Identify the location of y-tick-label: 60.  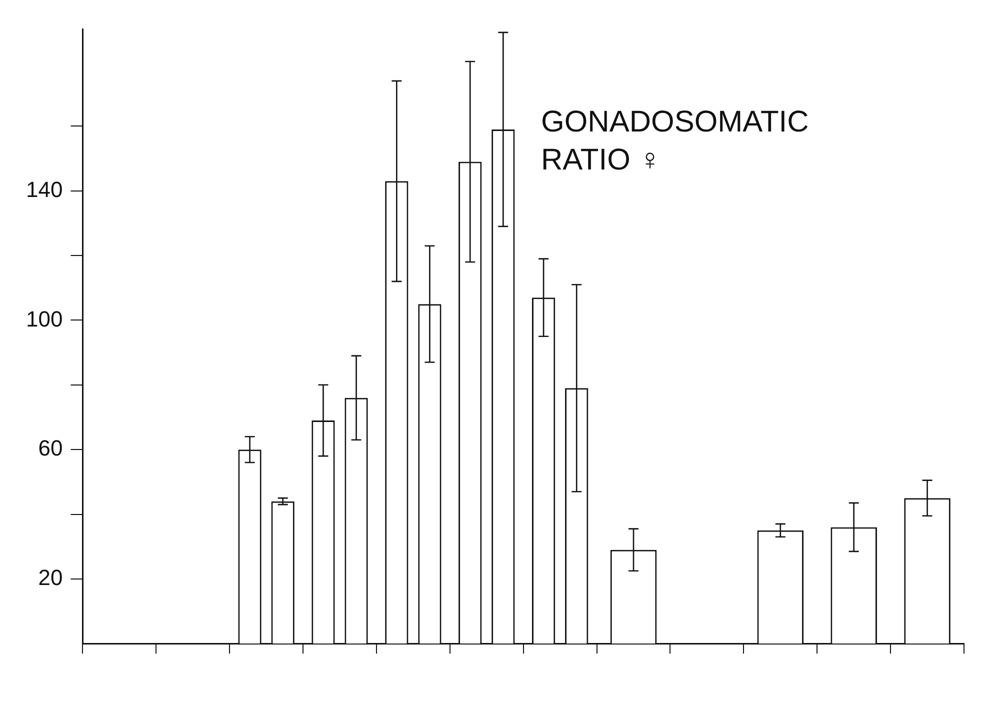
(50, 448).